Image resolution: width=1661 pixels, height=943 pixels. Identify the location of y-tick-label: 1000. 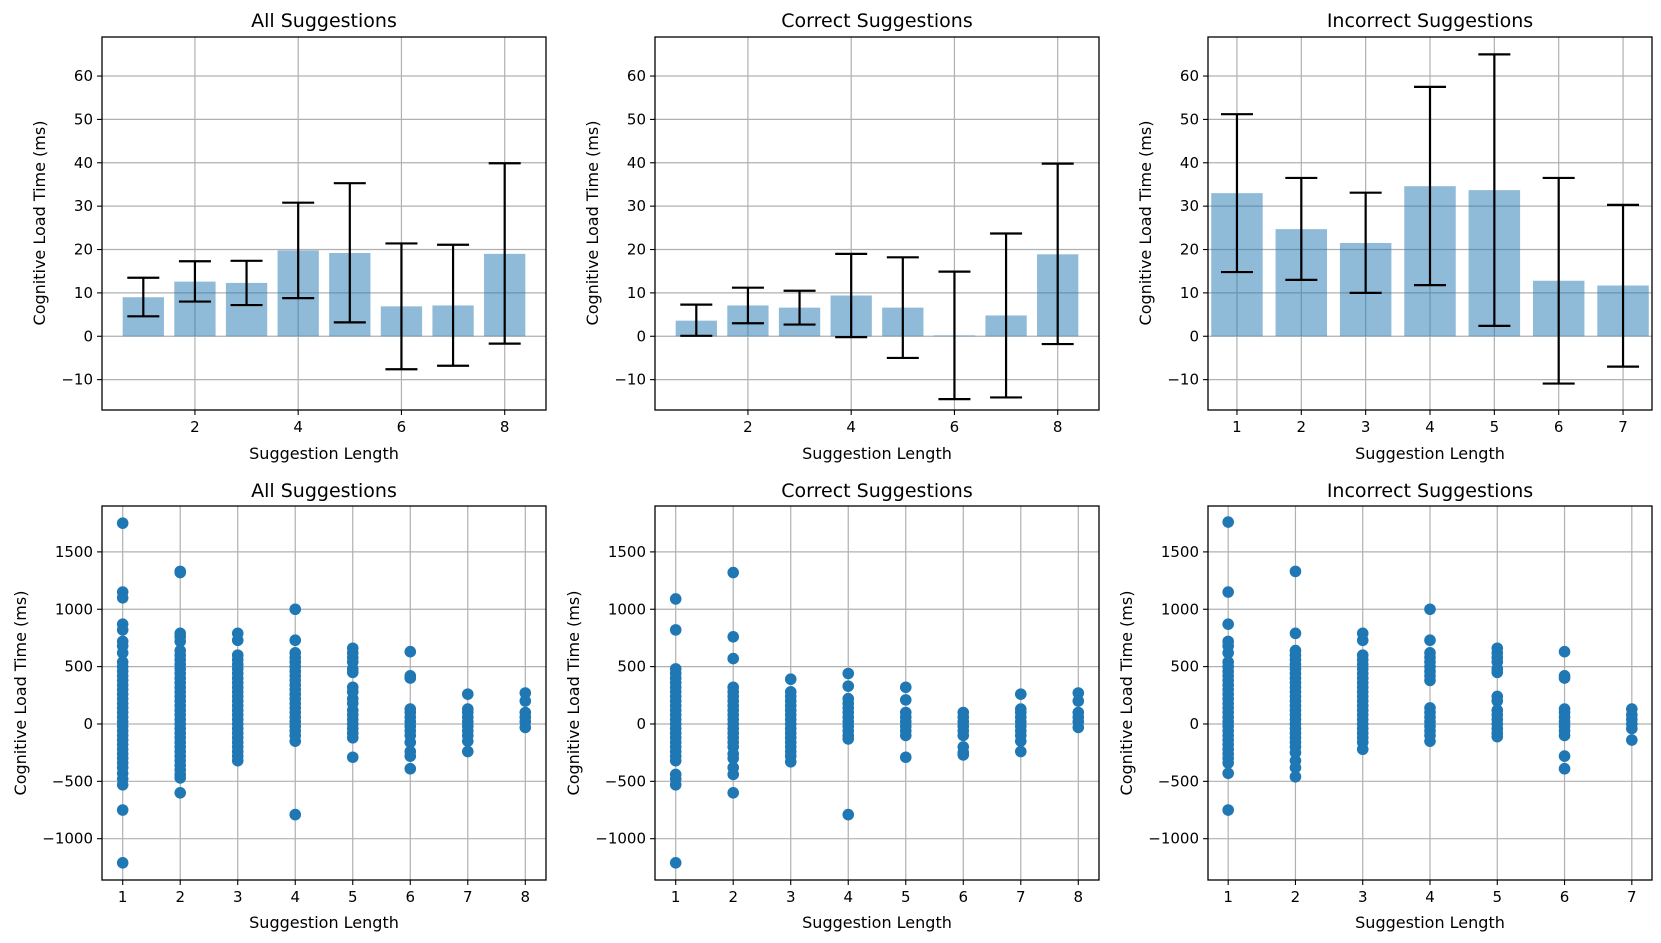
(627, 609).